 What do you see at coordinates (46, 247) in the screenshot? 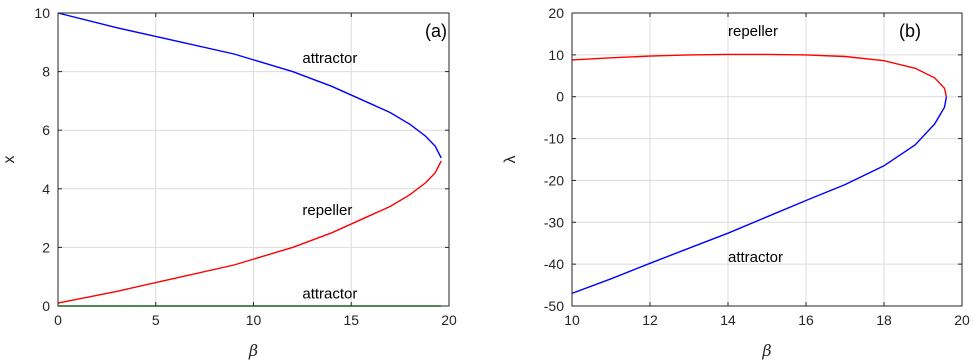
I see `y-tick-label: 2` at bounding box center [46, 247].